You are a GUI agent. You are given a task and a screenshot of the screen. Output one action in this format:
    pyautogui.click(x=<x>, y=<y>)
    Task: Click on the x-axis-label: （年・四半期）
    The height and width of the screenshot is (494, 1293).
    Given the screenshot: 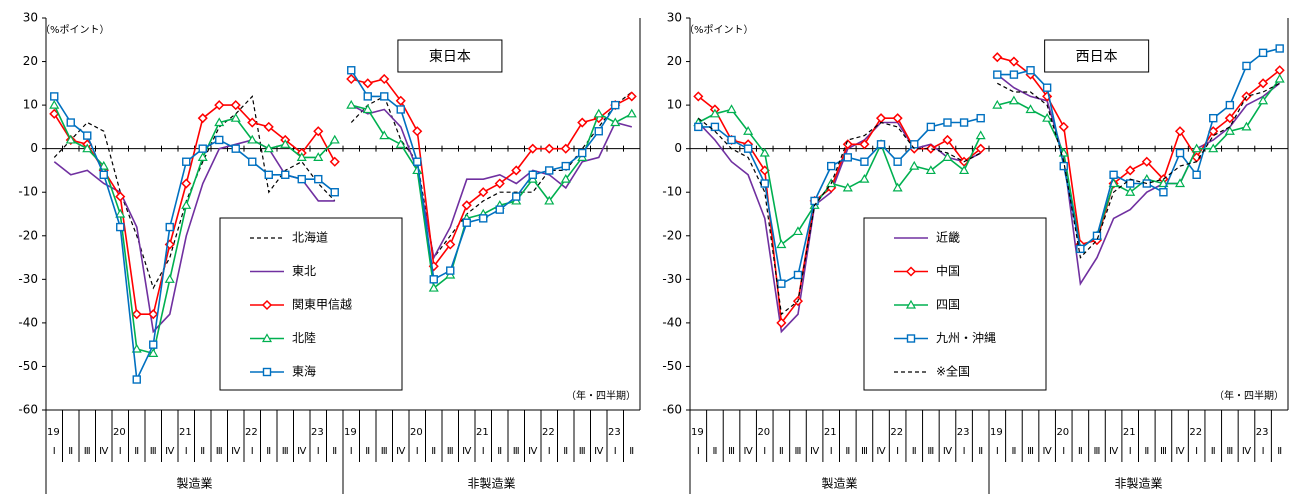 What is the action you would take?
    pyautogui.click(x=601, y=395)
    